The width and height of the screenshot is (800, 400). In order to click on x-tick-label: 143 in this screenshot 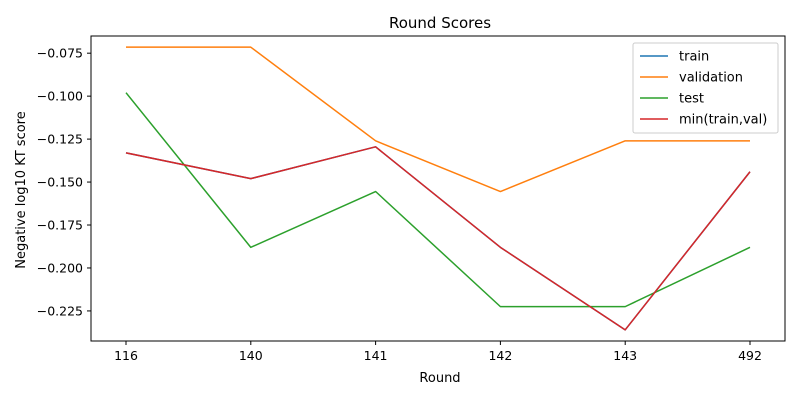, I will do `click(625, 355)`.